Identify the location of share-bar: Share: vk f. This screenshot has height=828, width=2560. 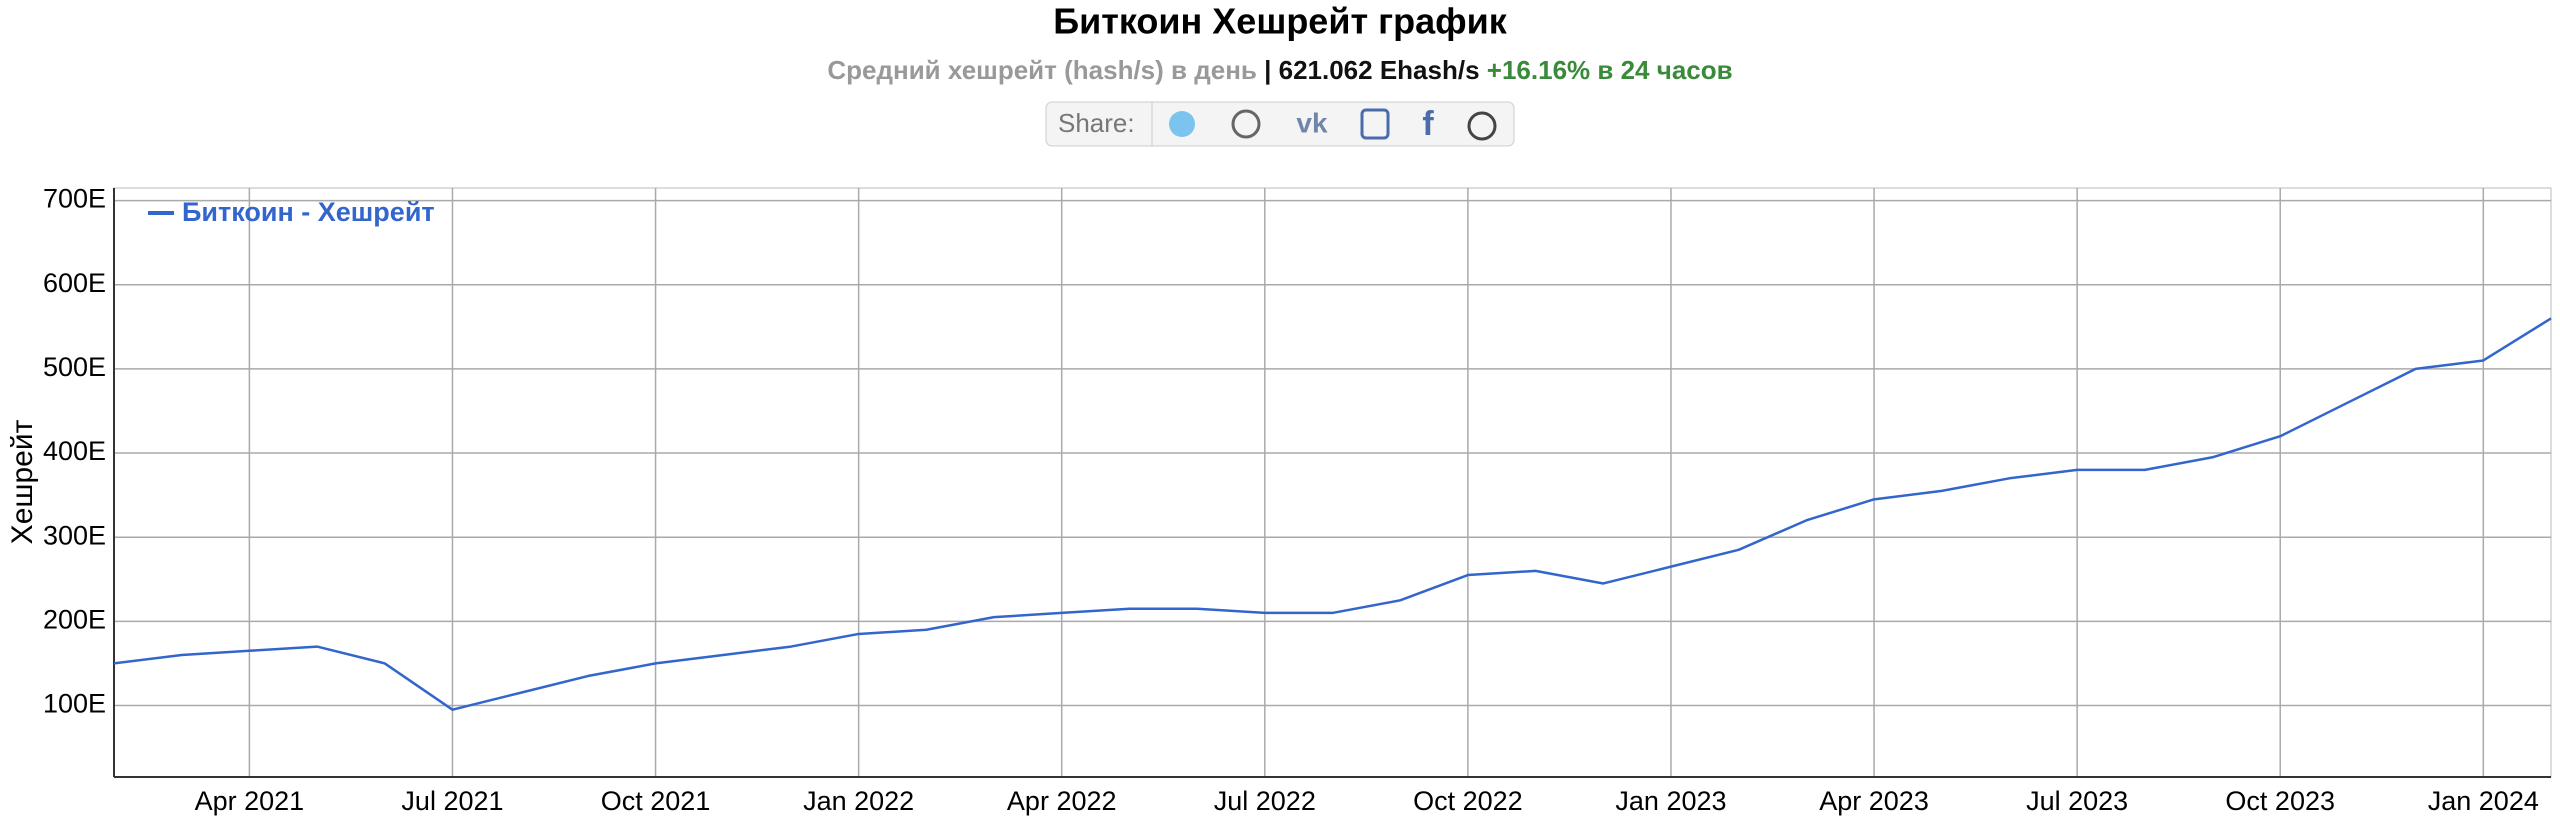
(1280, 124).